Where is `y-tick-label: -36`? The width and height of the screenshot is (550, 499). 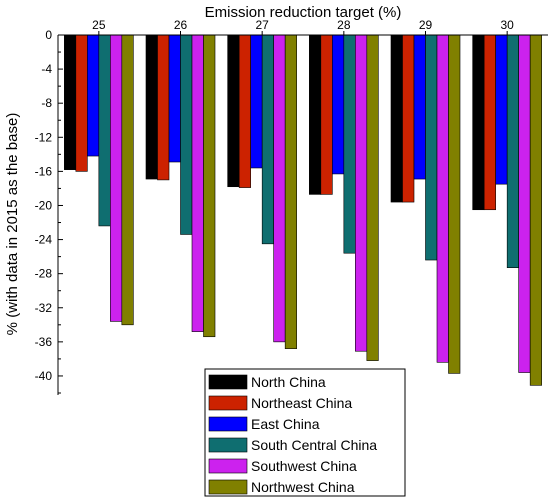 y-tick-label: -36 is located at coordinates (44, 342).